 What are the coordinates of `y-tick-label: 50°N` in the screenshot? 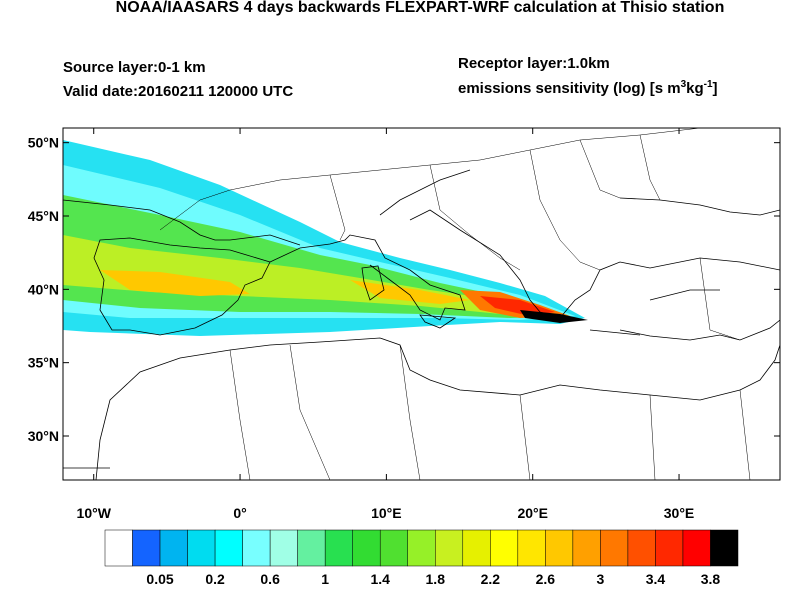 It's located at (43, 143).